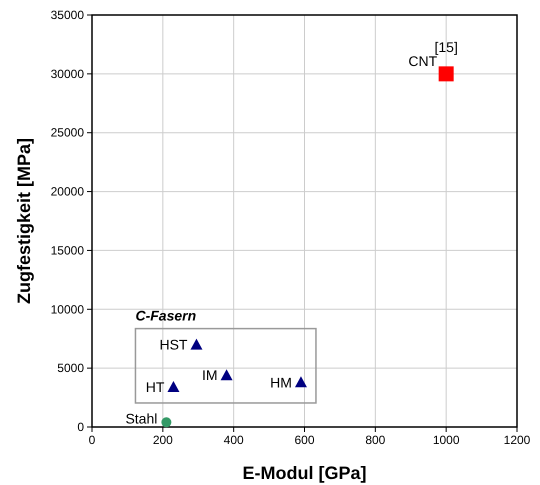 This screenshot has width=540, height=485. What do you see at coordinates (375, 440) in the screenshot?
I see `x-tick-label: 800` at bounding box center [375, 440].